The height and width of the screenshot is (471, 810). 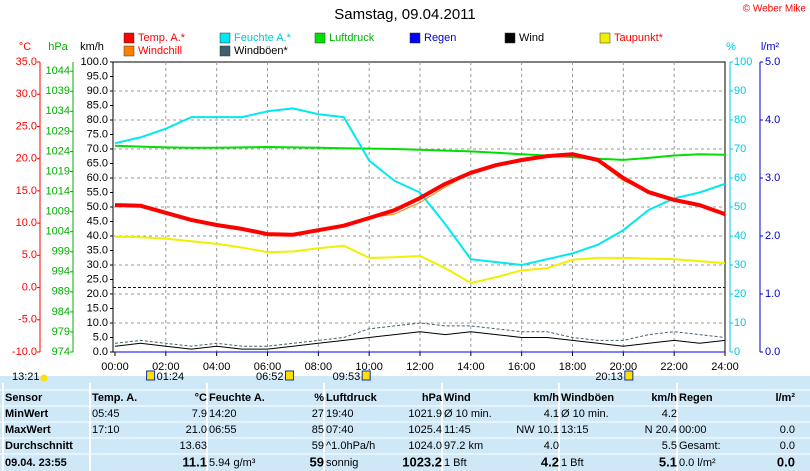 I want to click on marker-label: 01:24, so click(x=171, y=377).